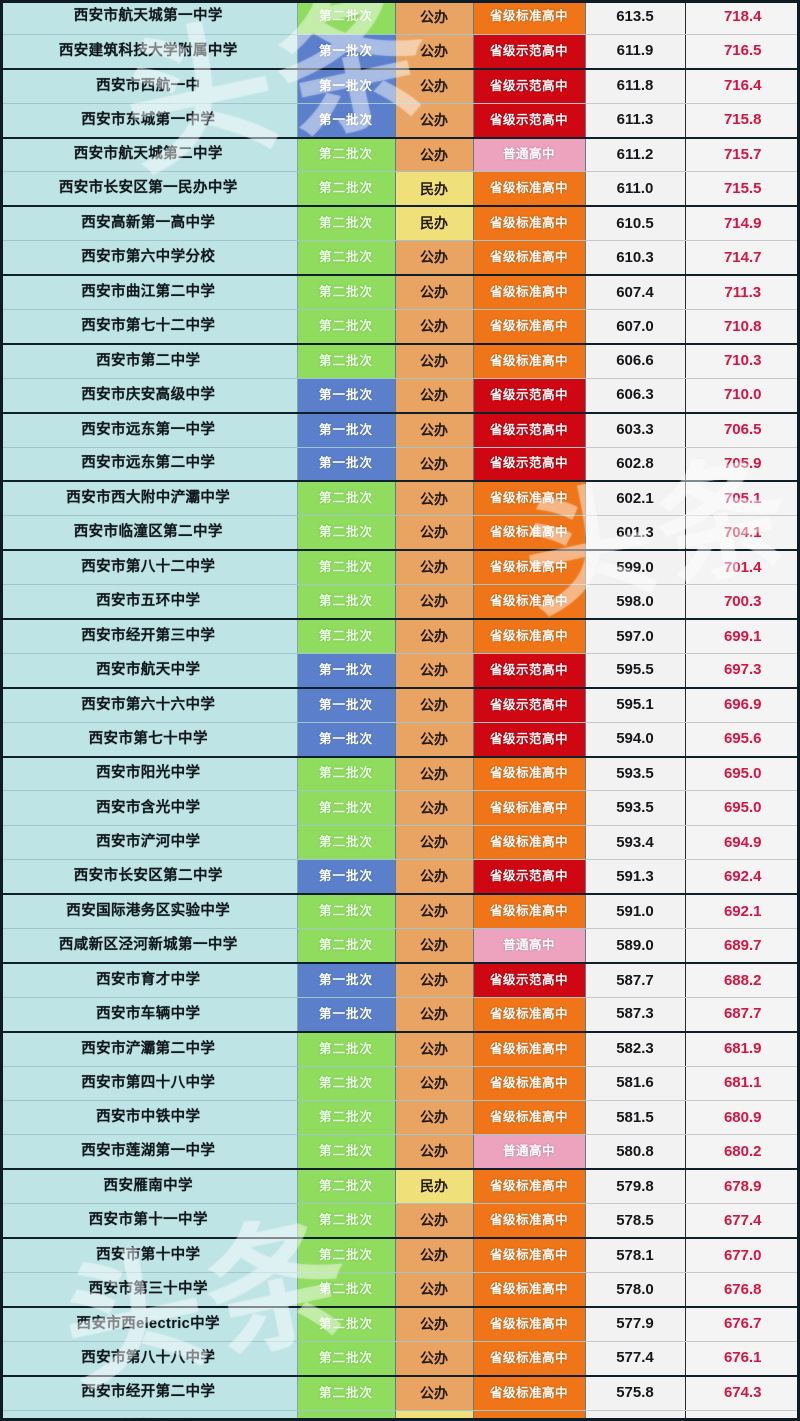 The image size is (800, 1421). I want to click on table-row: 西安雁南中学 第二批次 民办 省级标准高中 579.8 678.9, so click(400, 1187).